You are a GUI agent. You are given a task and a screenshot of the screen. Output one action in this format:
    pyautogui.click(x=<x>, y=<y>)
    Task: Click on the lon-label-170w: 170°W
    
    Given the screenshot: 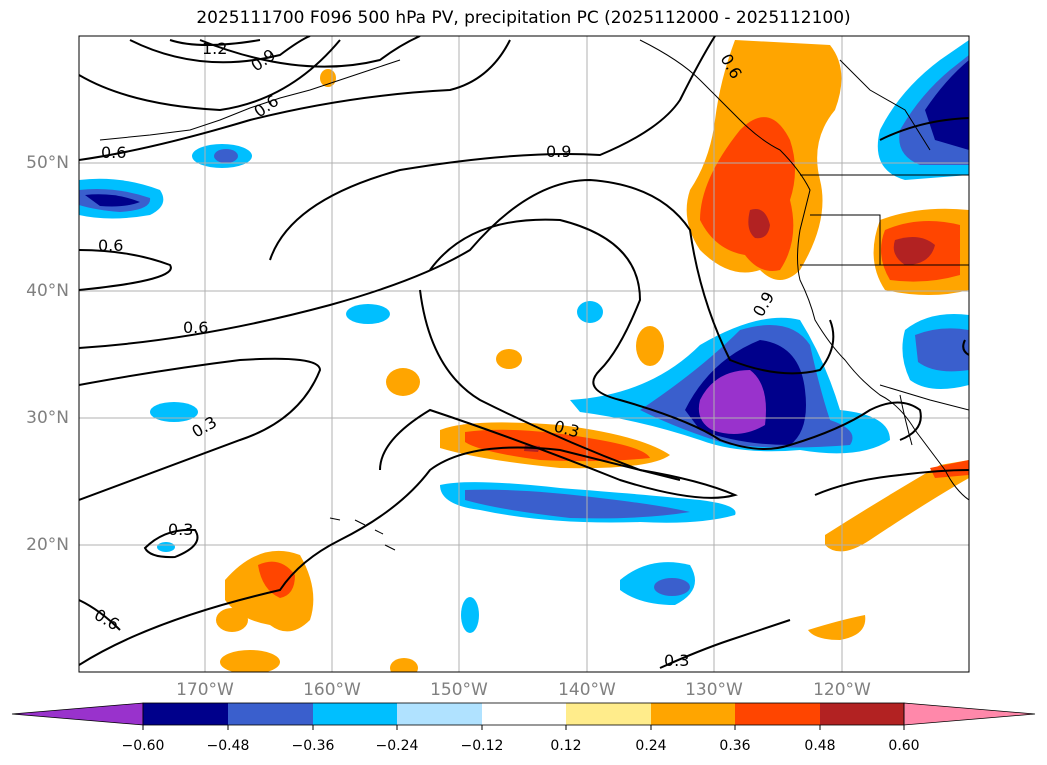 What is the action you would take?
    pyautogui.click(x=205, y=690)
    